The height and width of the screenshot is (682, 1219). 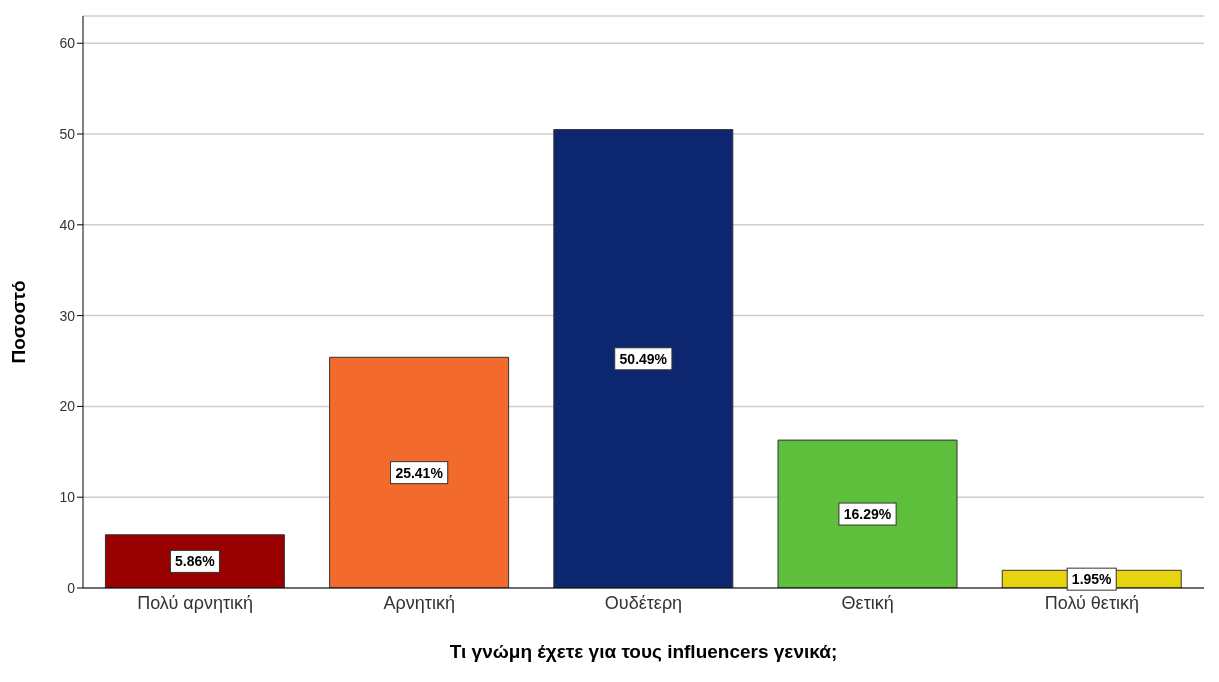 What do you see at coordinates (1092, 602) in the screenshot?
I see `x-tick-label: Πολύ θετική` at bounding box center [1092, 602].